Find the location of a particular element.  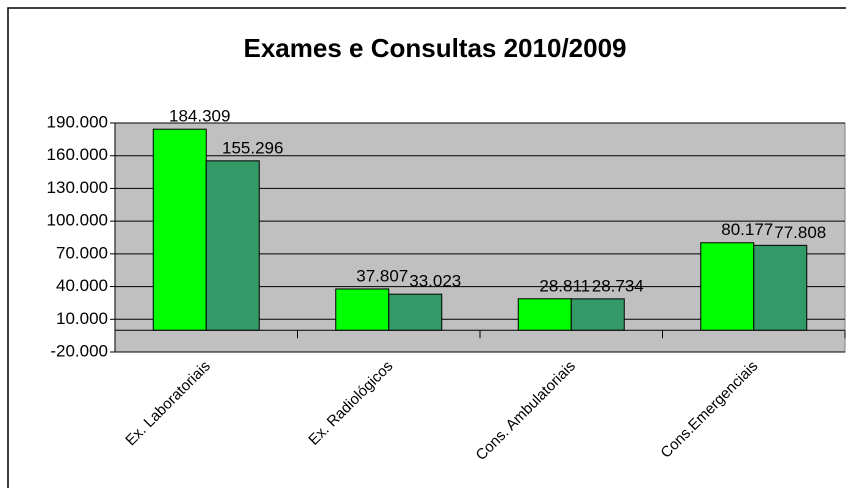

data-label: 80.177 is located at coordinates (747, 229).